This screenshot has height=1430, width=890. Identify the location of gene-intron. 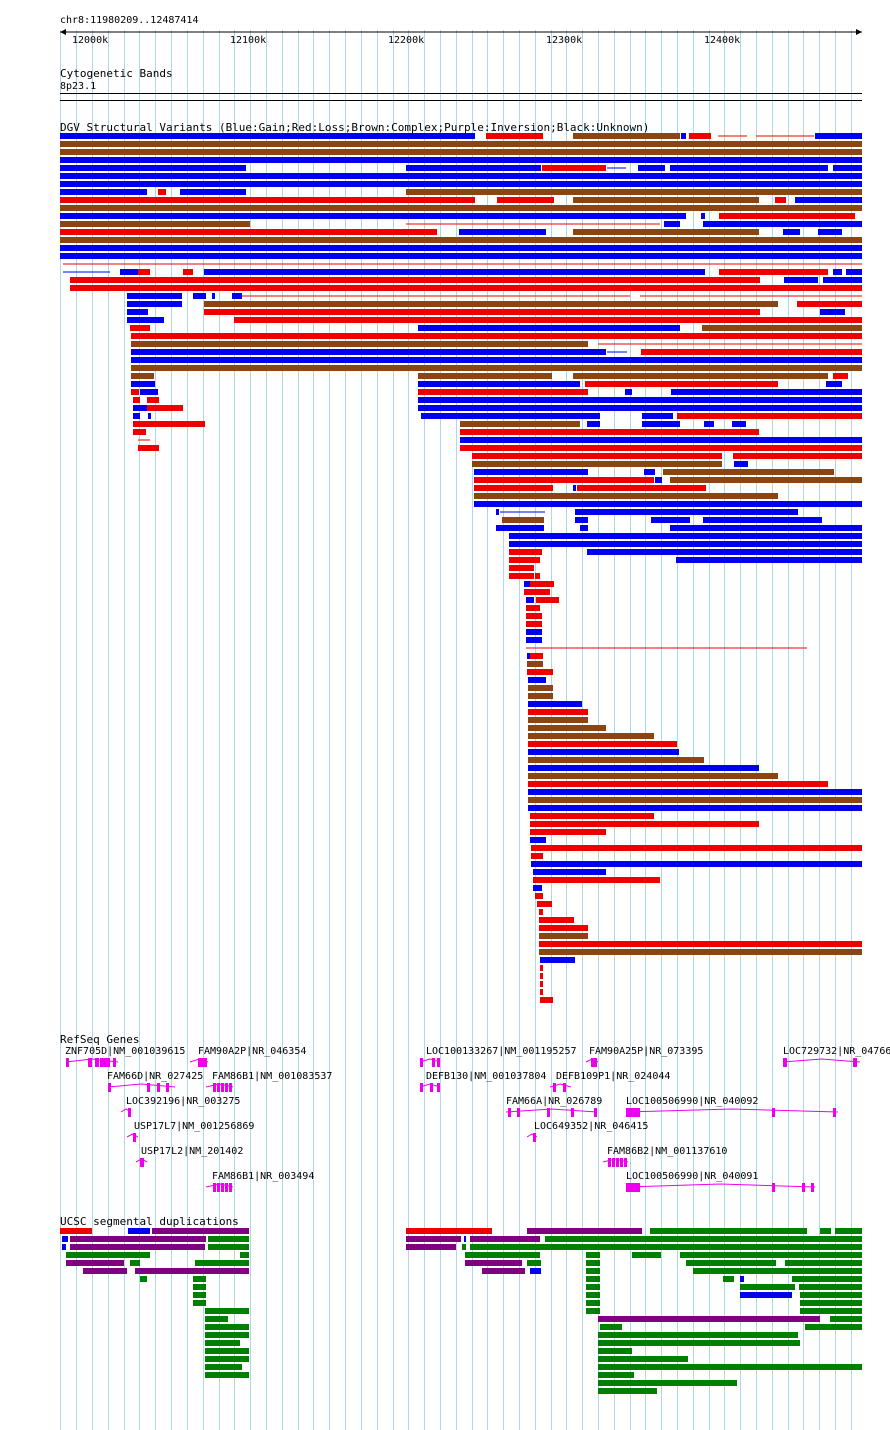
(732, 1110).